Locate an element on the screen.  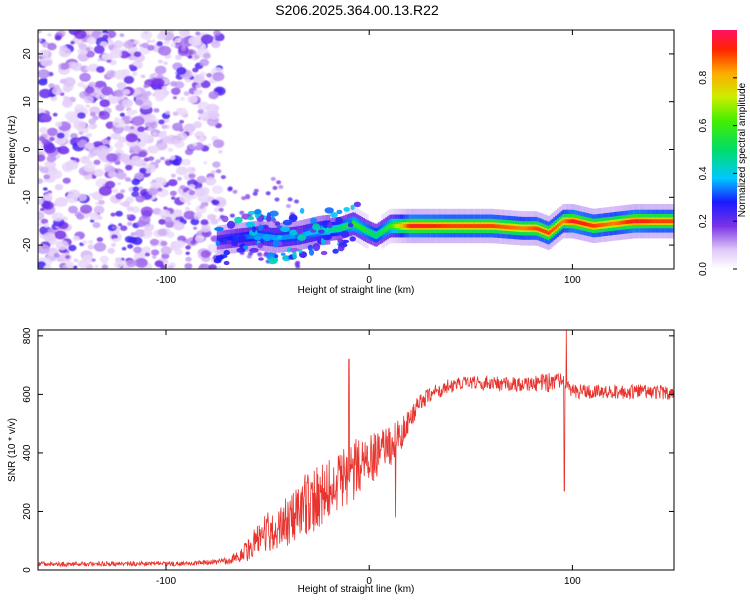
snr-ytick-label: 400 is located at coordinates (27, 452).